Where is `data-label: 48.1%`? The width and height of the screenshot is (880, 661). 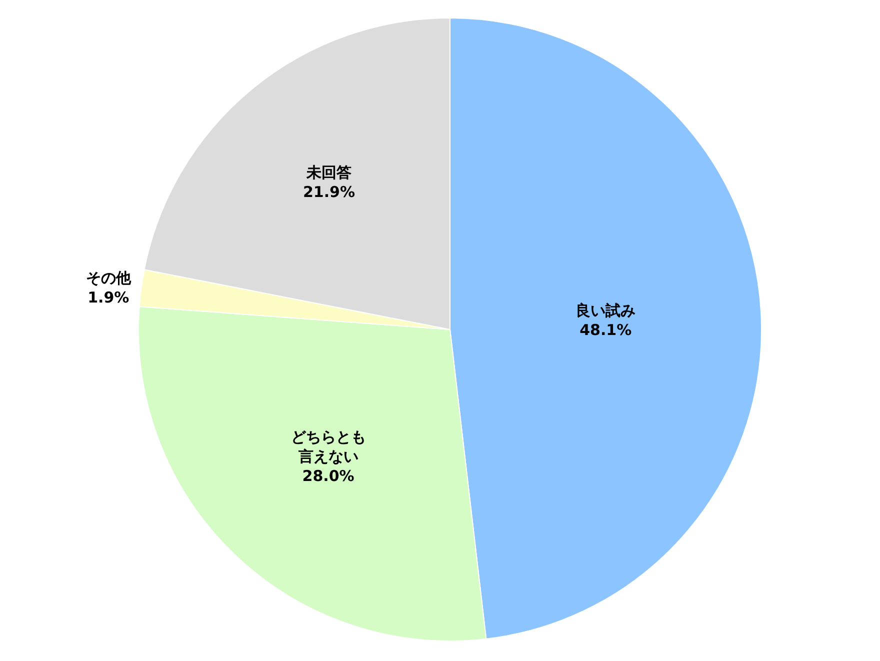 data-label: 48.1% is located at coordinates (606, 330).